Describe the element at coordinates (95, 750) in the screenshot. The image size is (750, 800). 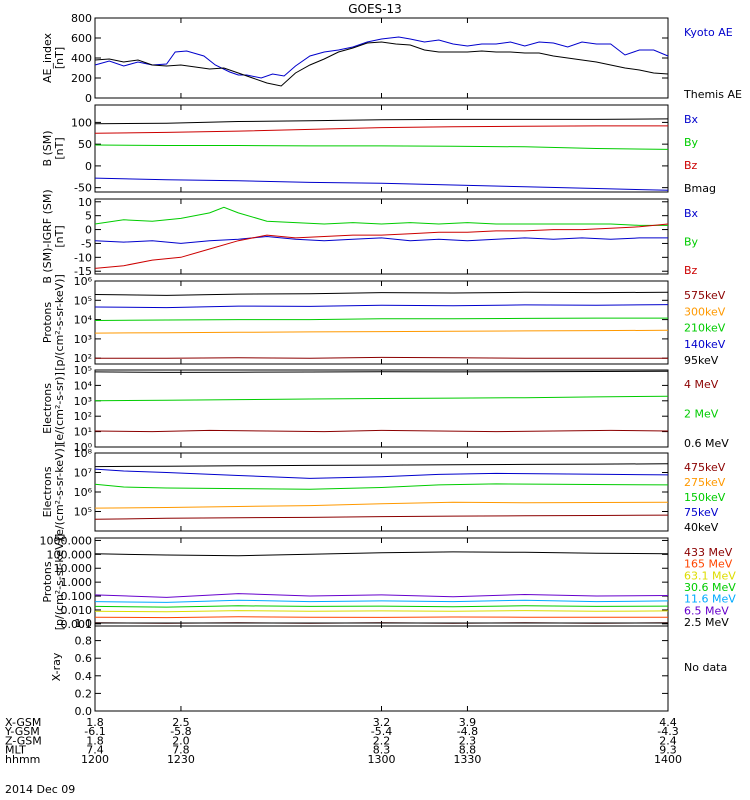
I see `x-axis-value: 7.4` at that location.